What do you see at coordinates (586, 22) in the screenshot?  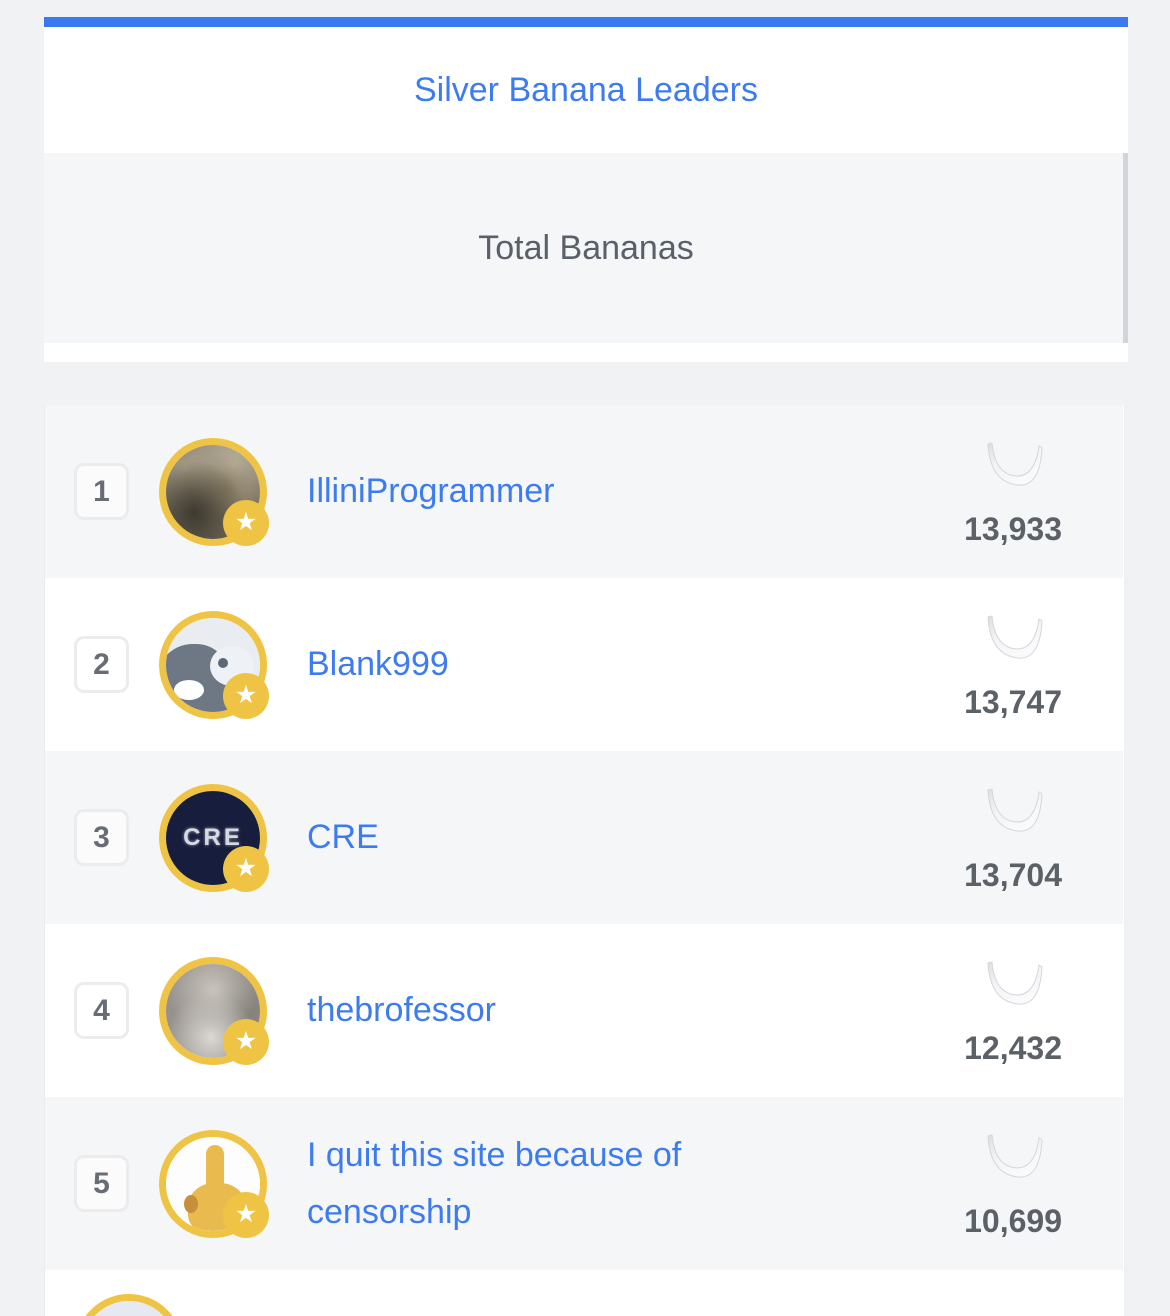 I see `accent-bar` at bounding box center [586, 22].